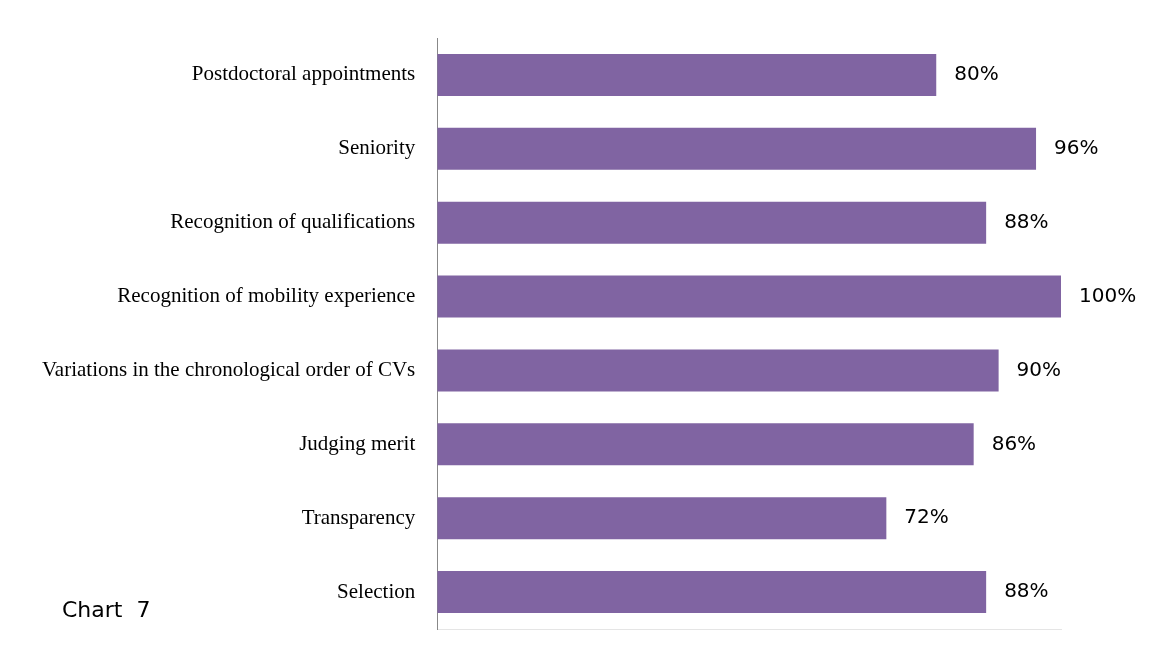 Image resolution: width=1175 pixels, height=664 pixels. Describe the element at coordinates (376, 590) in the screenshot. I see `y-tick-label: Selection` at that location.